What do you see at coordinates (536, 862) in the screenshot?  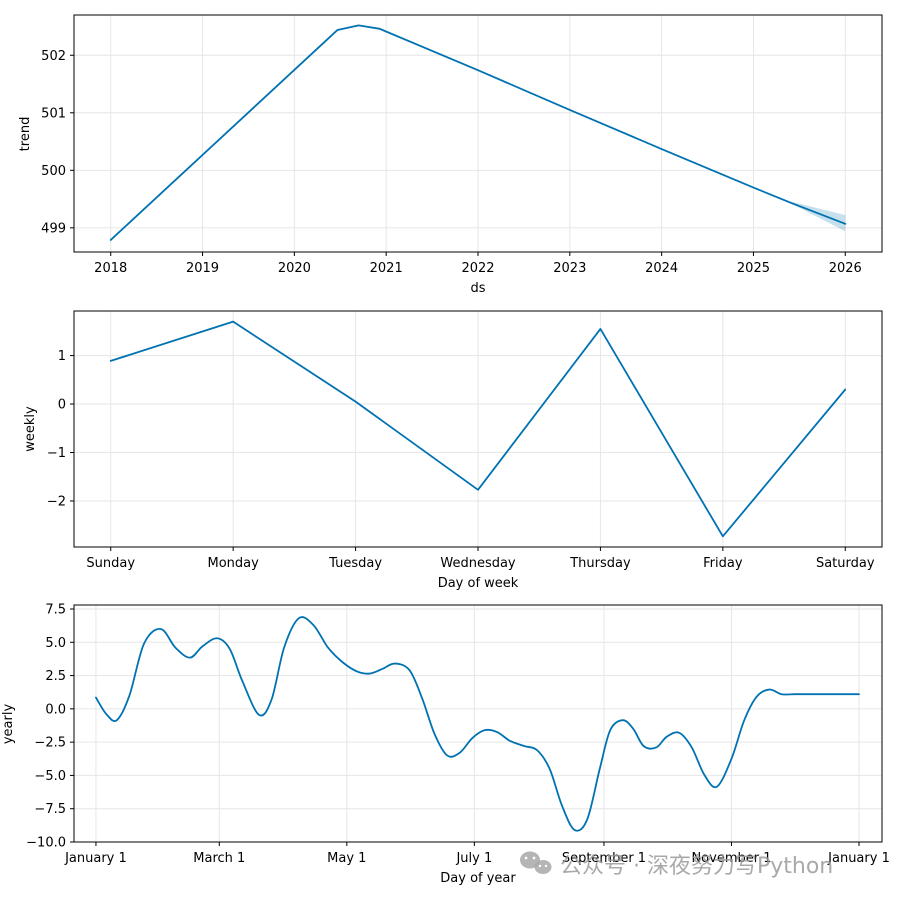 I see `wechat-icon` at bounding box center [536, 862].